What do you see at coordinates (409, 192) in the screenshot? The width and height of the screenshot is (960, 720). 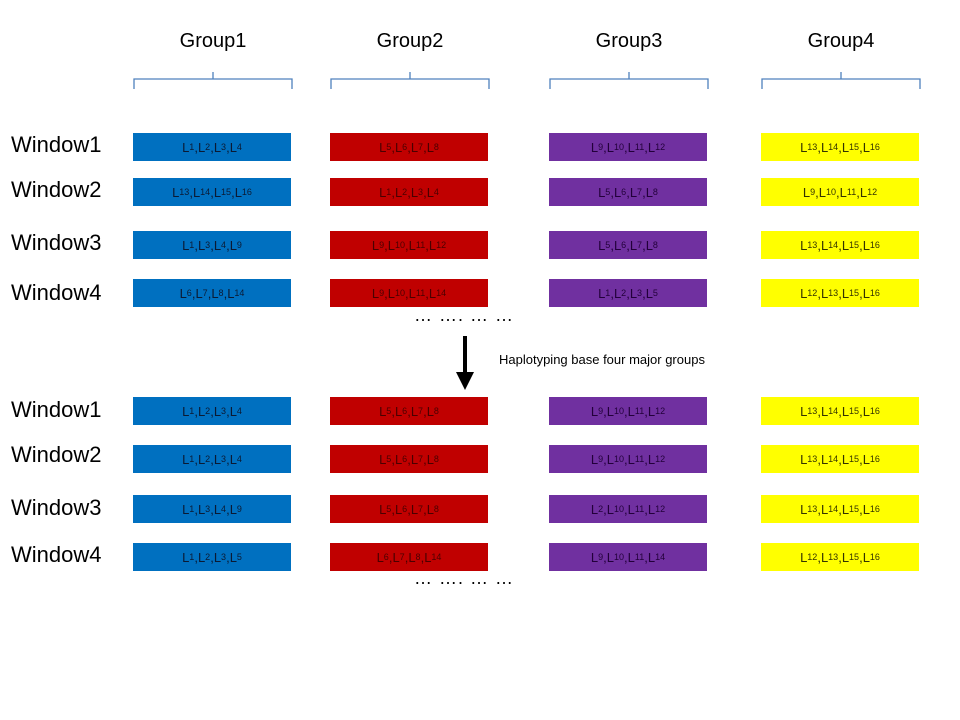 I see `before-cell-w2-g2: L 1 ,L 2 ,L 3 ,L 4` at bounding box center [409, 192].